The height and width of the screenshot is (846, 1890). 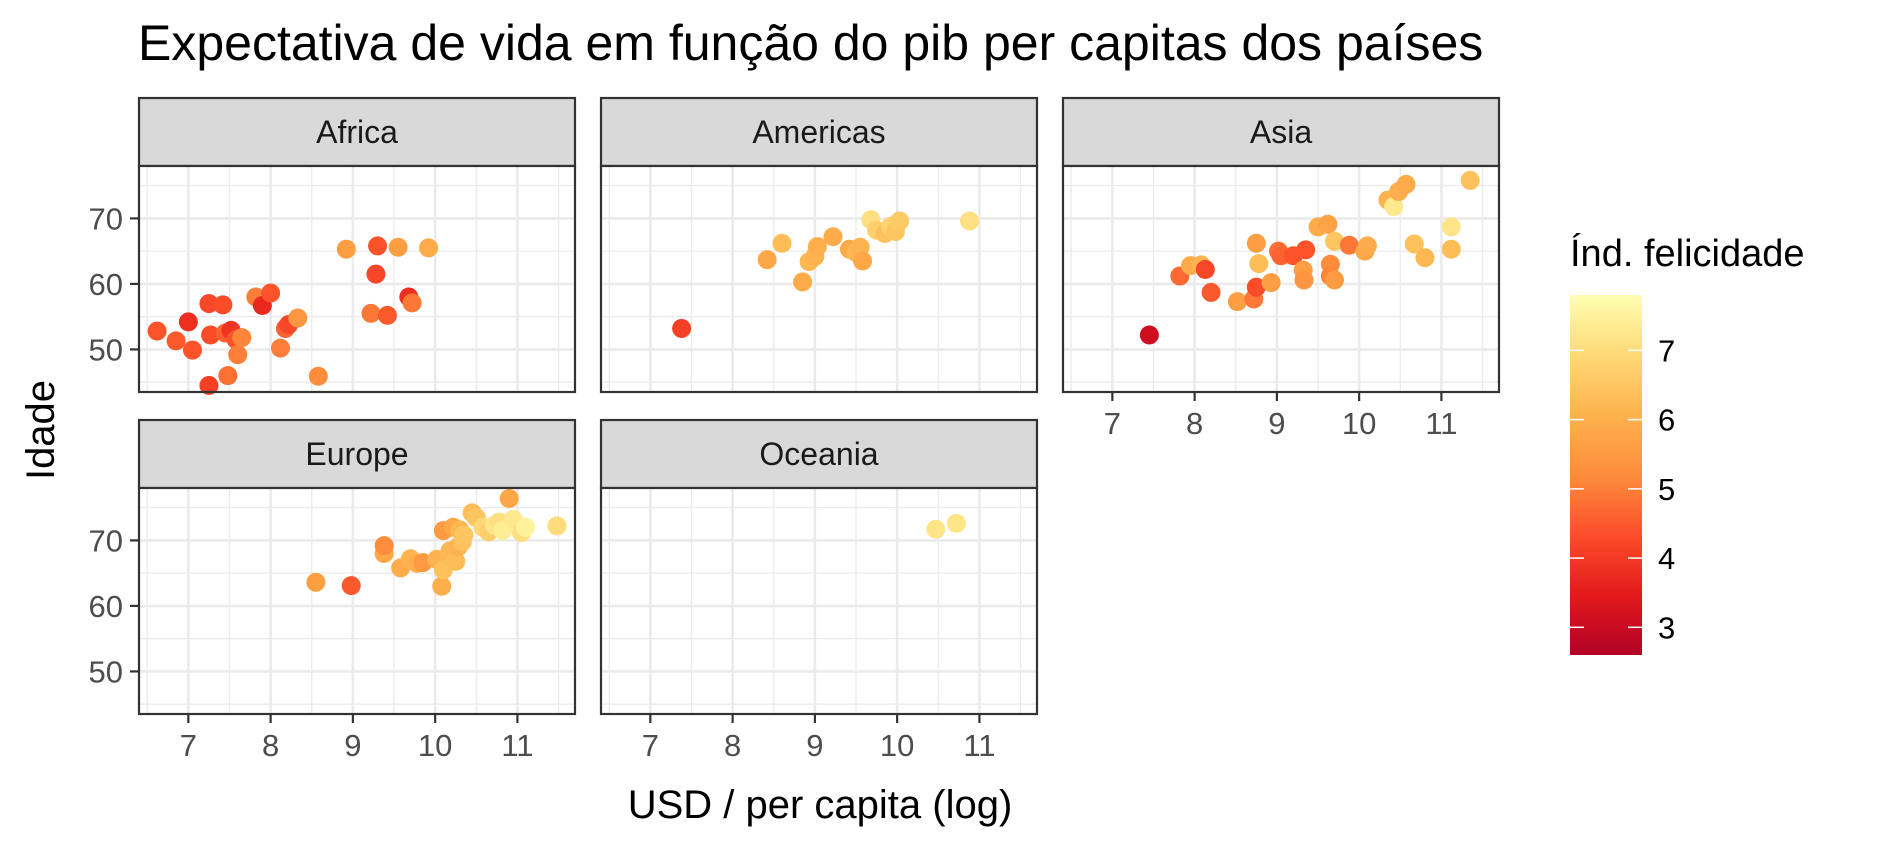 I want to click on facet-strip-label: Americas, so click(x=818, y=132).